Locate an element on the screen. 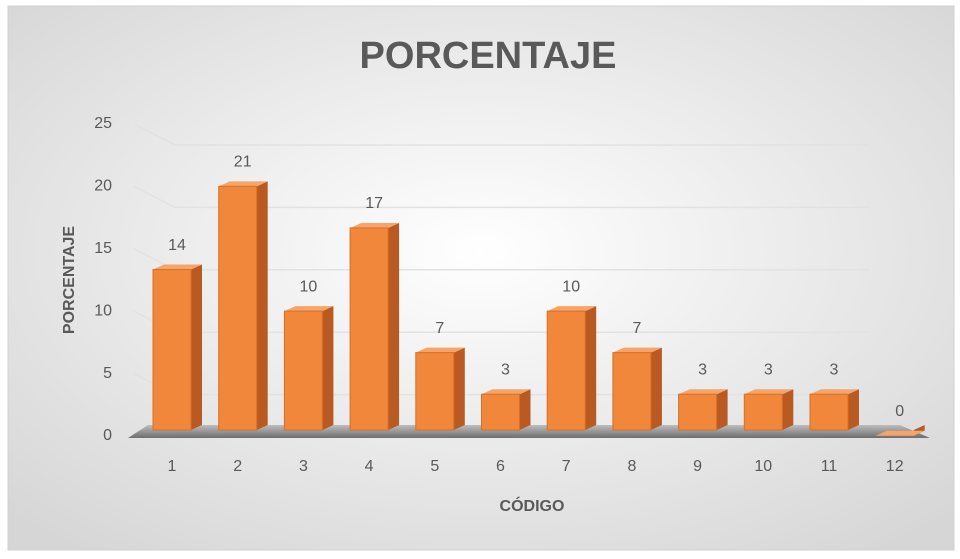 The height and width of the screenshot is (559, 960). value-label: 0 is located at coordinates (899, 411).